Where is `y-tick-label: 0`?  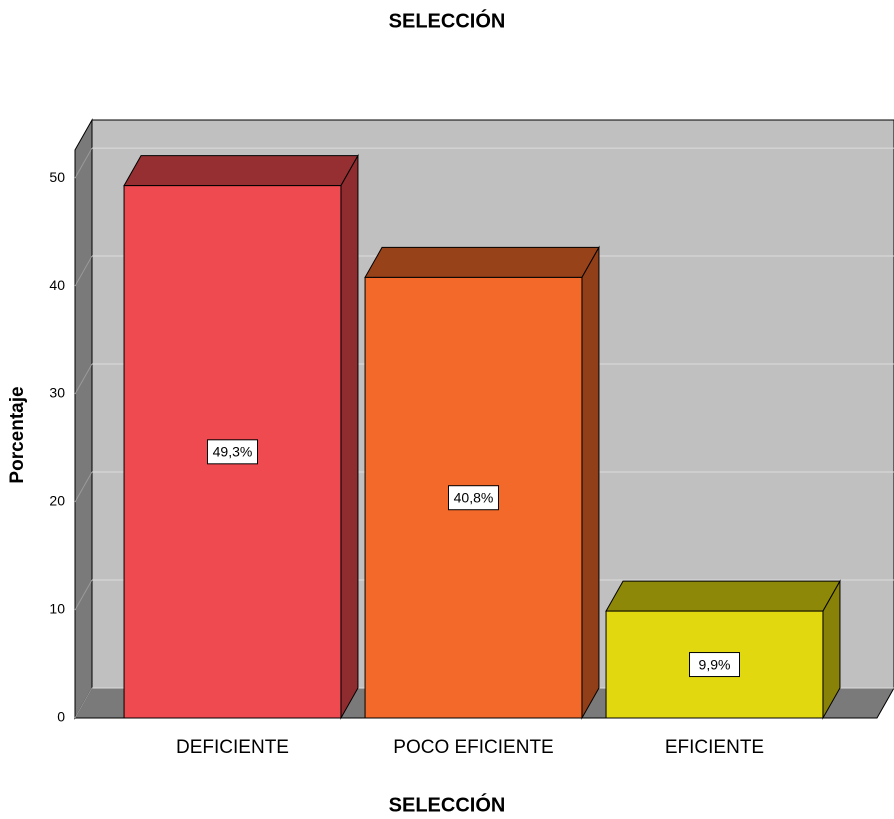
y-tick-label: 0 is located at coordinates (61, 717).